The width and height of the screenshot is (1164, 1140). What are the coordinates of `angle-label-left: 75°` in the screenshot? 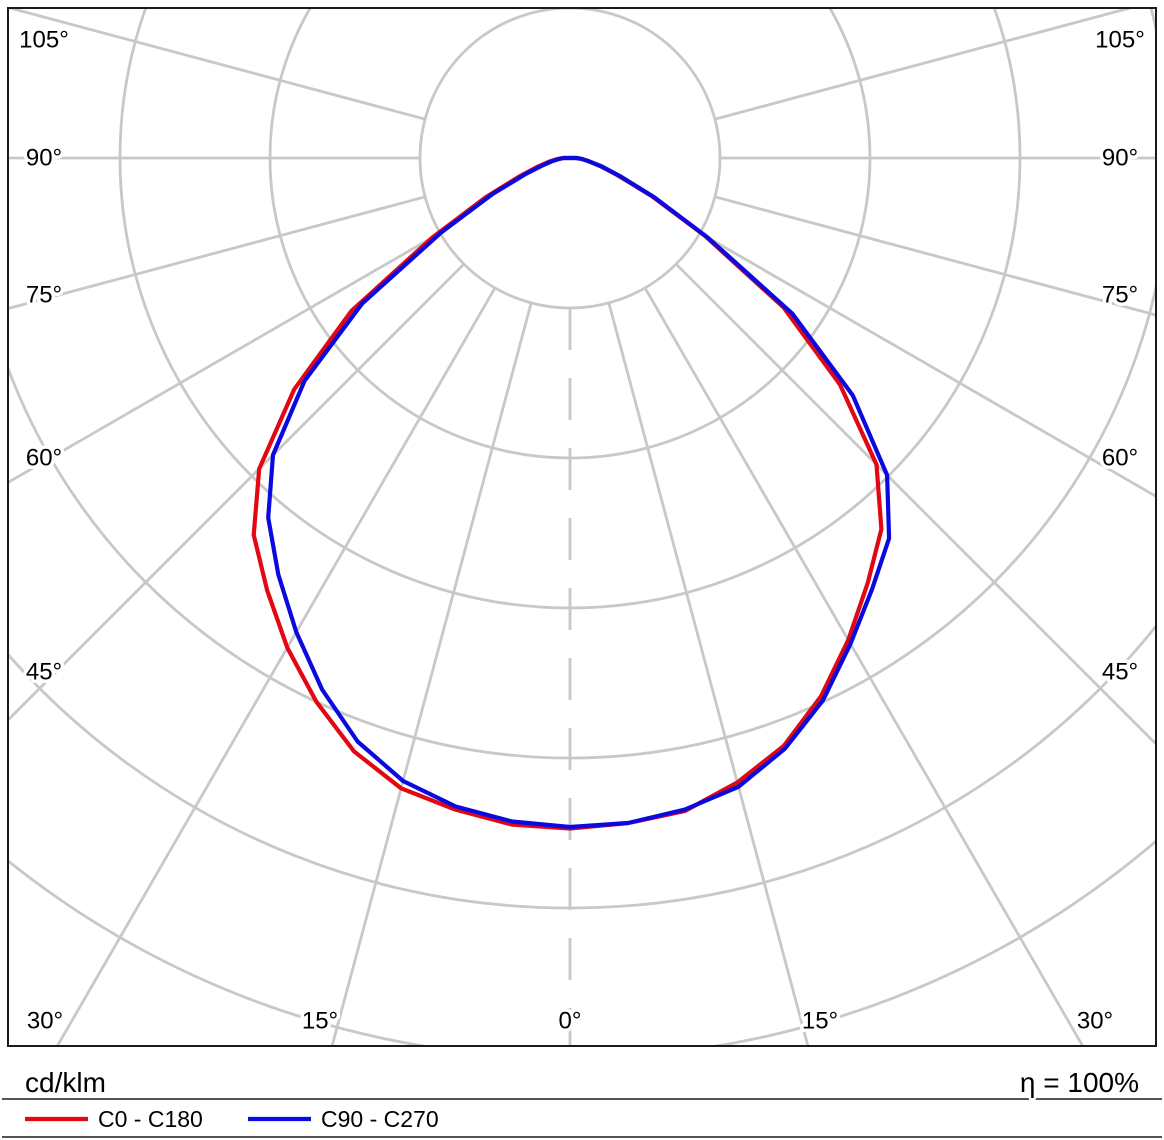 It's located at (44, 295).